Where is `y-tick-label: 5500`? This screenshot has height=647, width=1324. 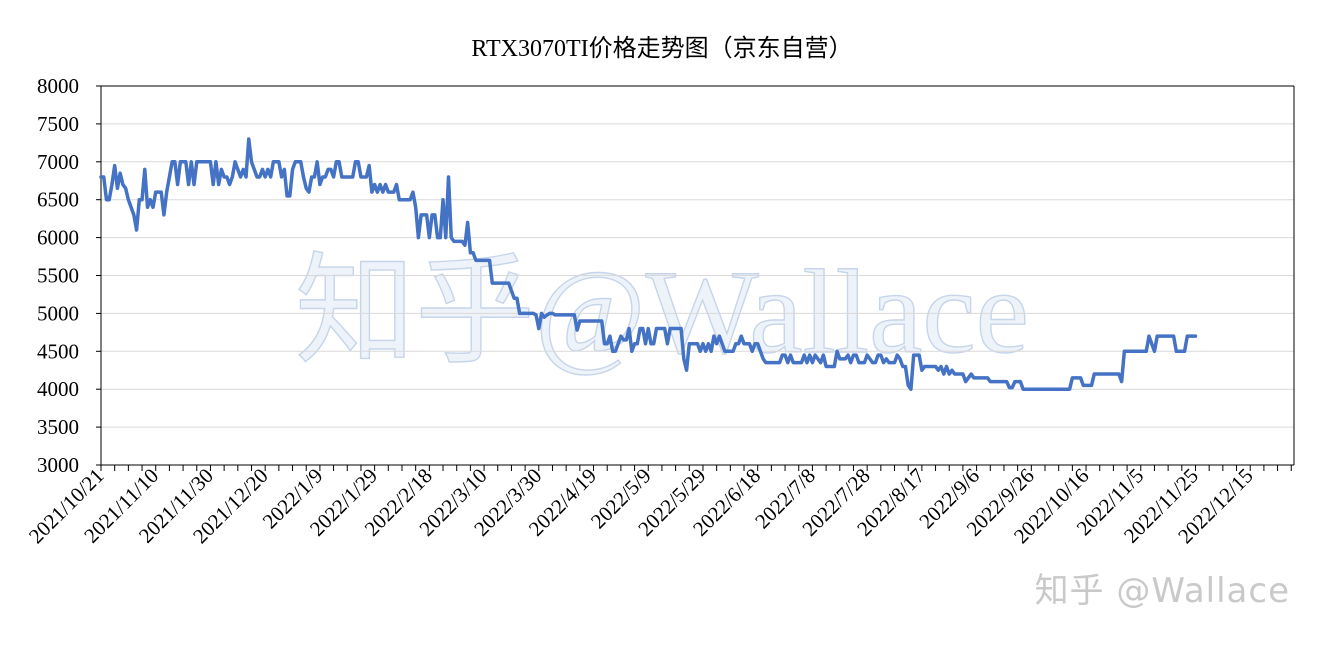
y-tick-label: 5500 is located at coordinates (58, 276).